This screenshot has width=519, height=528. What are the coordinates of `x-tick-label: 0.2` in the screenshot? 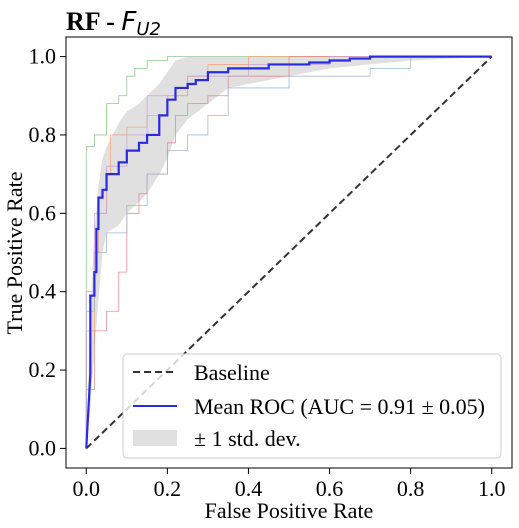 It's located at (168, 488).